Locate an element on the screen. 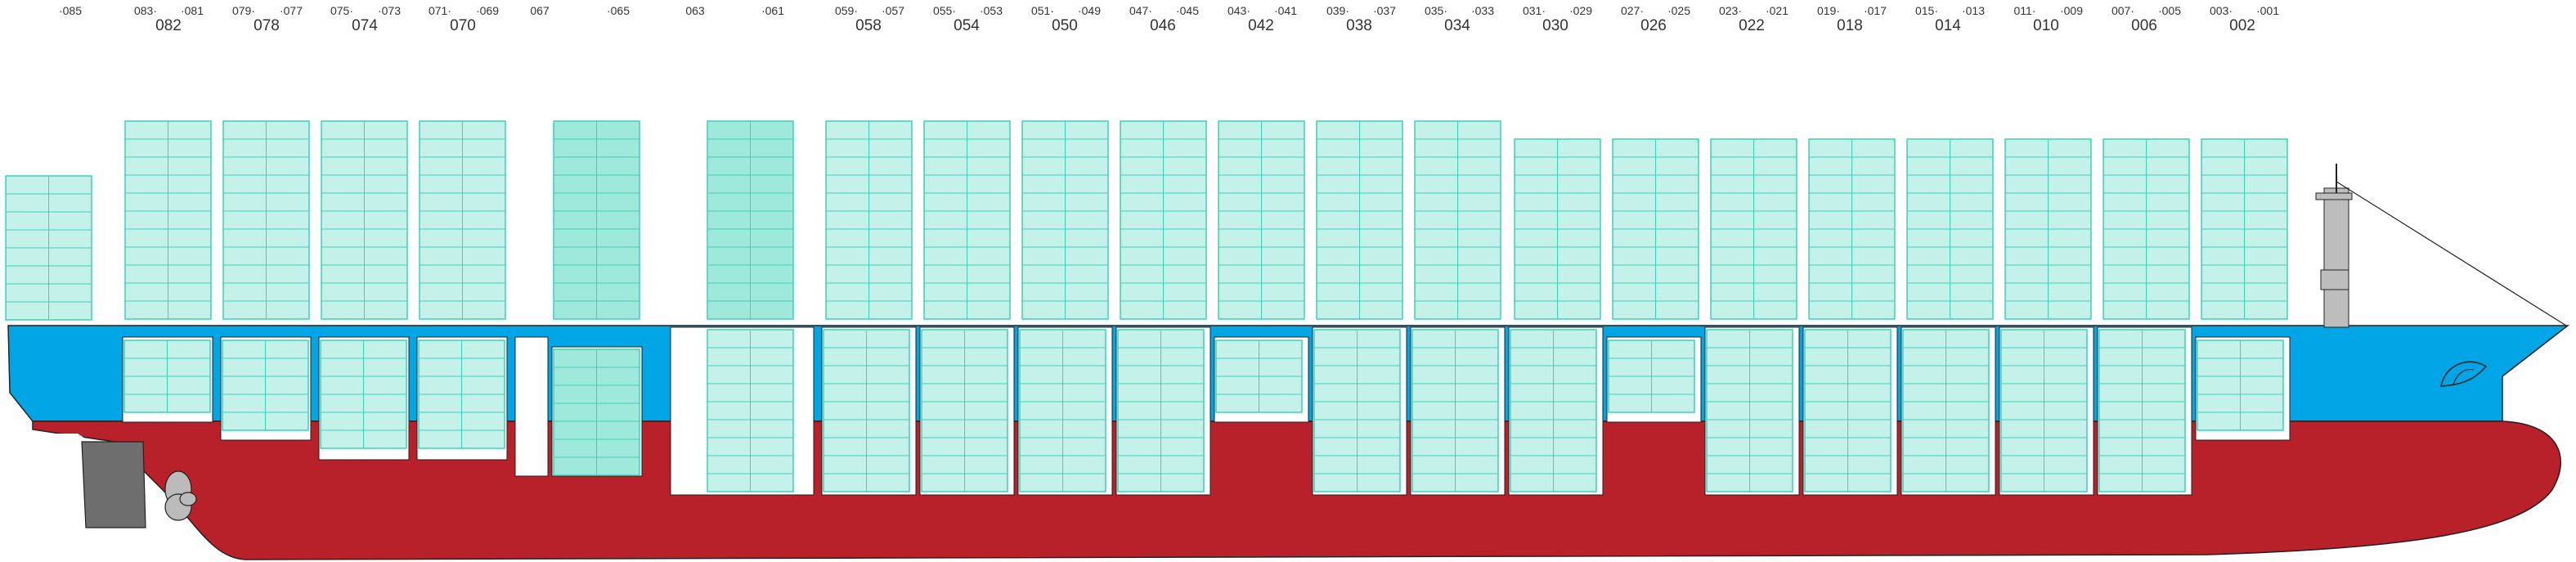  bay-label-small: 011· is located at coordinates (2025, 10).